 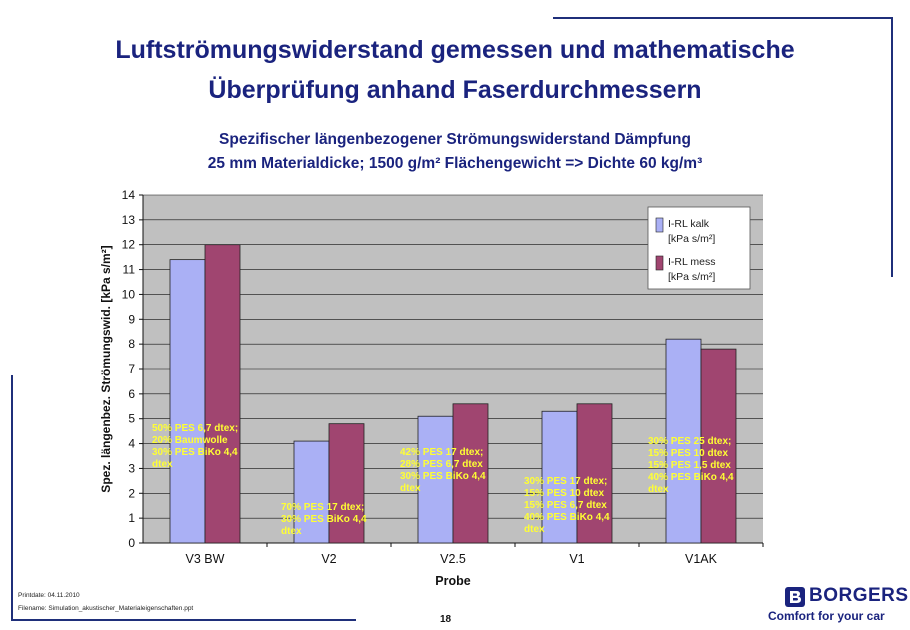 What do you see at coordinates (131, 419) in the screenshot?
I see `y-tick-label: 5` at bounding box center [131, 419].